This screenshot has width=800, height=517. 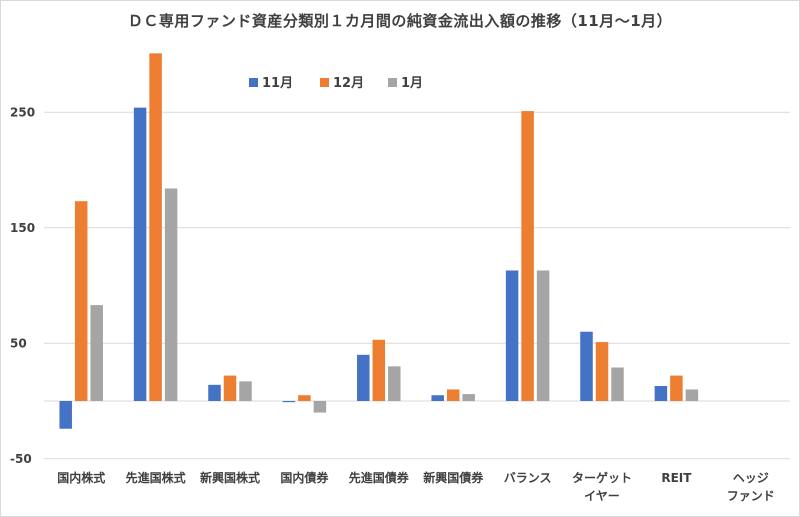 I want to click on bar-11月-バランス, so click(x=512, y=335).